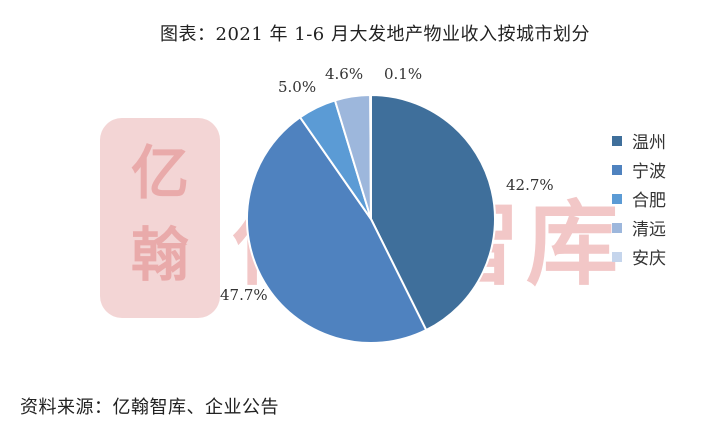 This screenshot has height=441, width=724. What do you see at coordinates (344, 74) in the screenshot?
I see `data-label-qingyuan: 4.6%` at bounding box center [344, 74].